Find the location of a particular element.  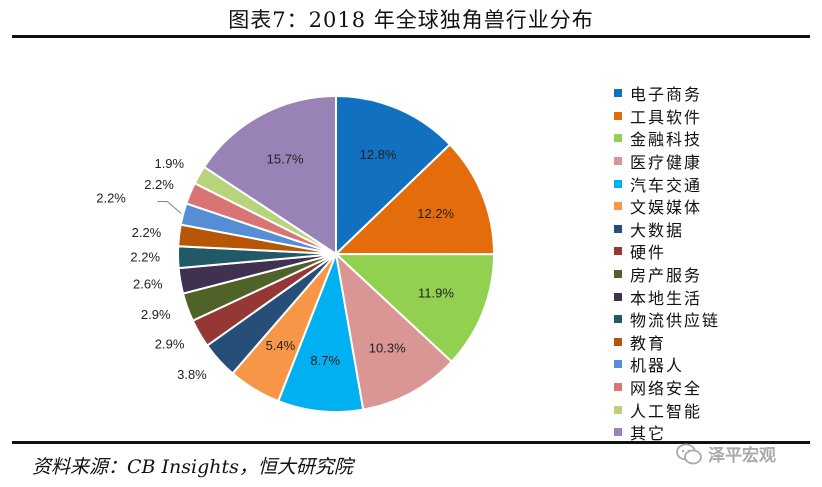

legend-label: 金融科技 is located at coordinates (666, 140).